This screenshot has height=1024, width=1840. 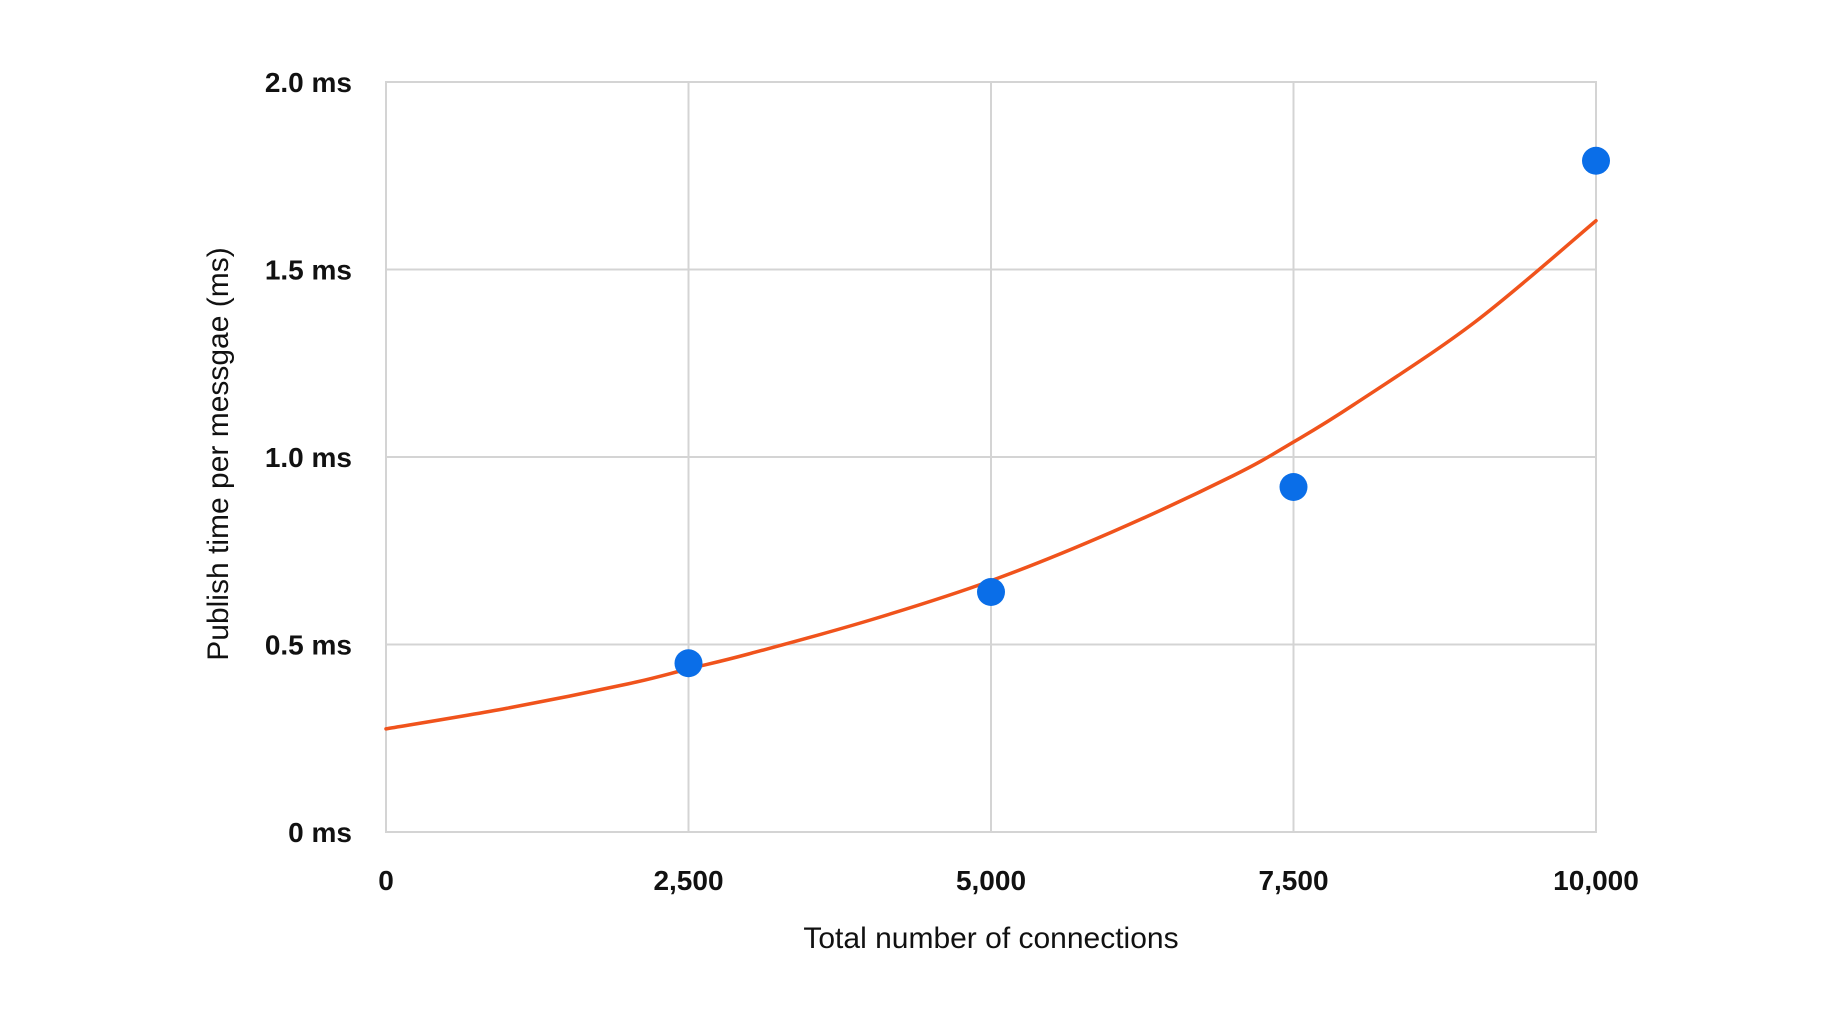 What do you see at coordinates (308, 82) in the screenshot?
I see `y-tick-label: 2.0 ms` at bounding box center [308, 82].